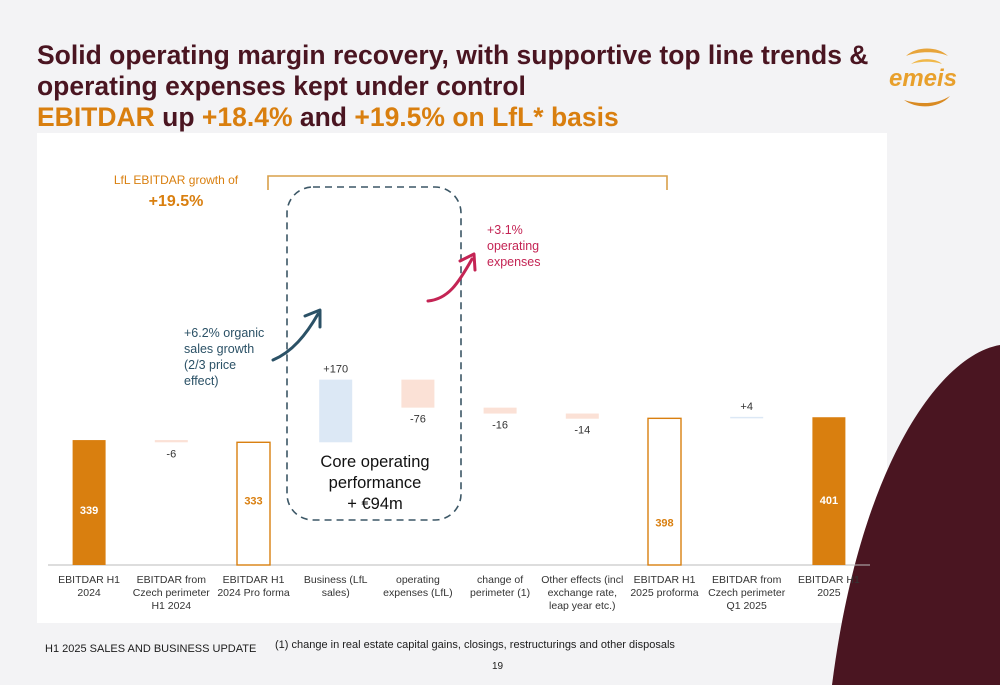 This screenshot has width=1000, height=685. Describe the element at coordinates (747, 580) in the screenshot. I see `category-label-9: EBITDAR from` at that location.